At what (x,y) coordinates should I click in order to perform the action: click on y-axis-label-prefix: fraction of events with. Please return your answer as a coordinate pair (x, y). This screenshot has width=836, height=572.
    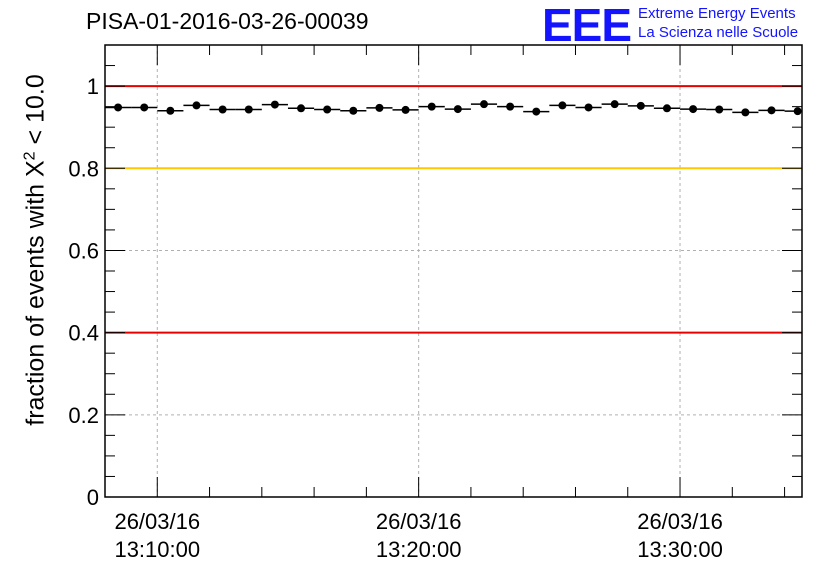
    Looking at the image, I should click on (35, 301).